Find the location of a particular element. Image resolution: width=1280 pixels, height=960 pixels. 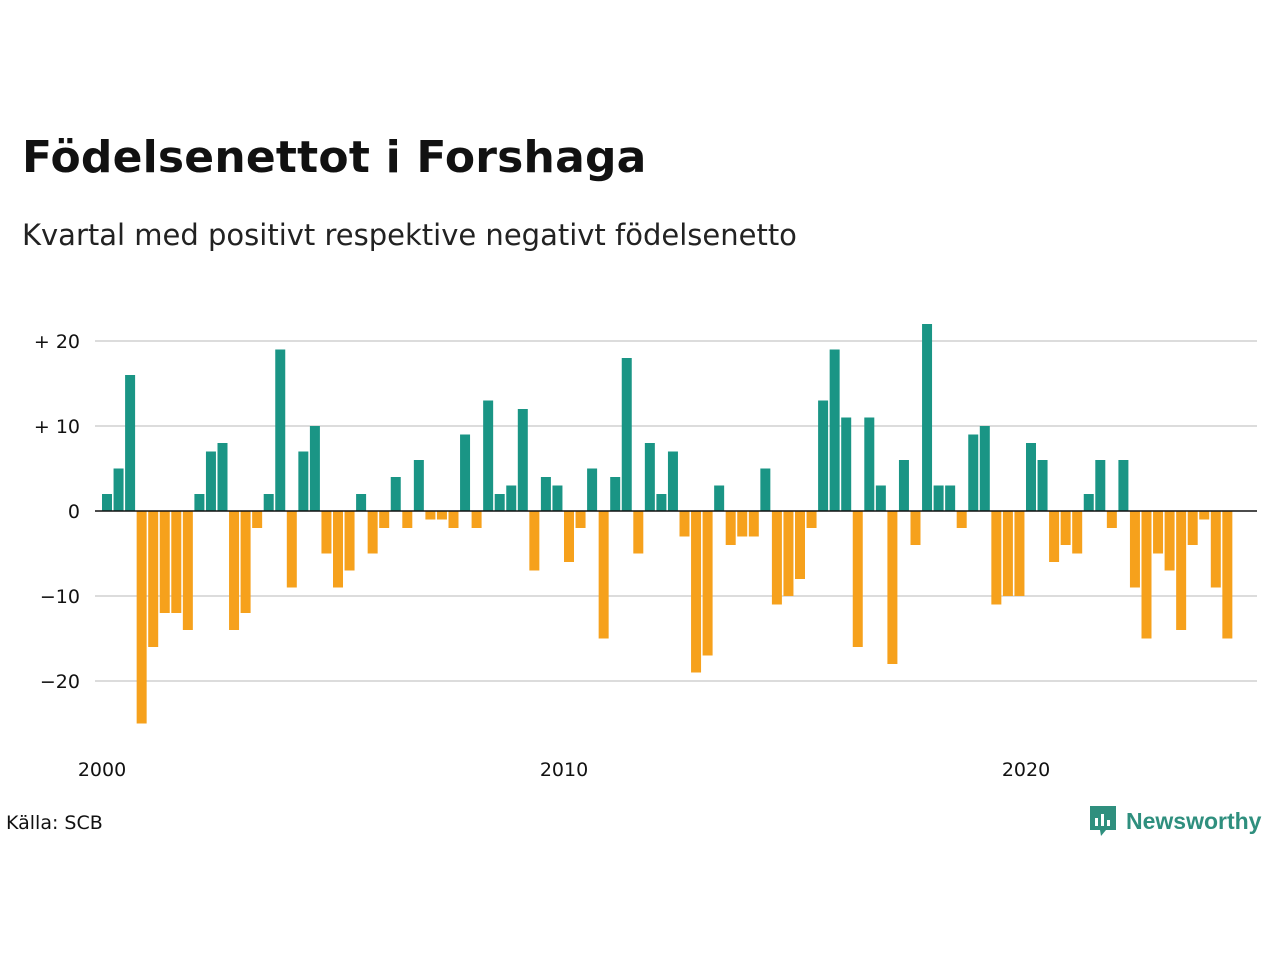

y-tick-label: −10 is located at coordinates (60, 597).